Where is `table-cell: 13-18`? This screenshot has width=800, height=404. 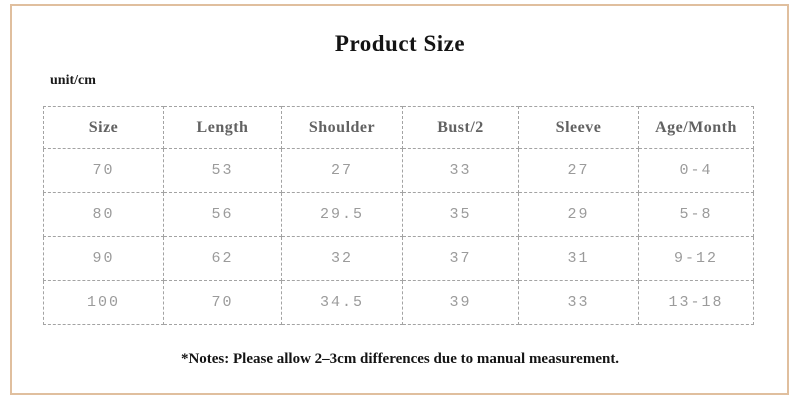
table-cell: 13-18 is located at coordinates (696, 302).